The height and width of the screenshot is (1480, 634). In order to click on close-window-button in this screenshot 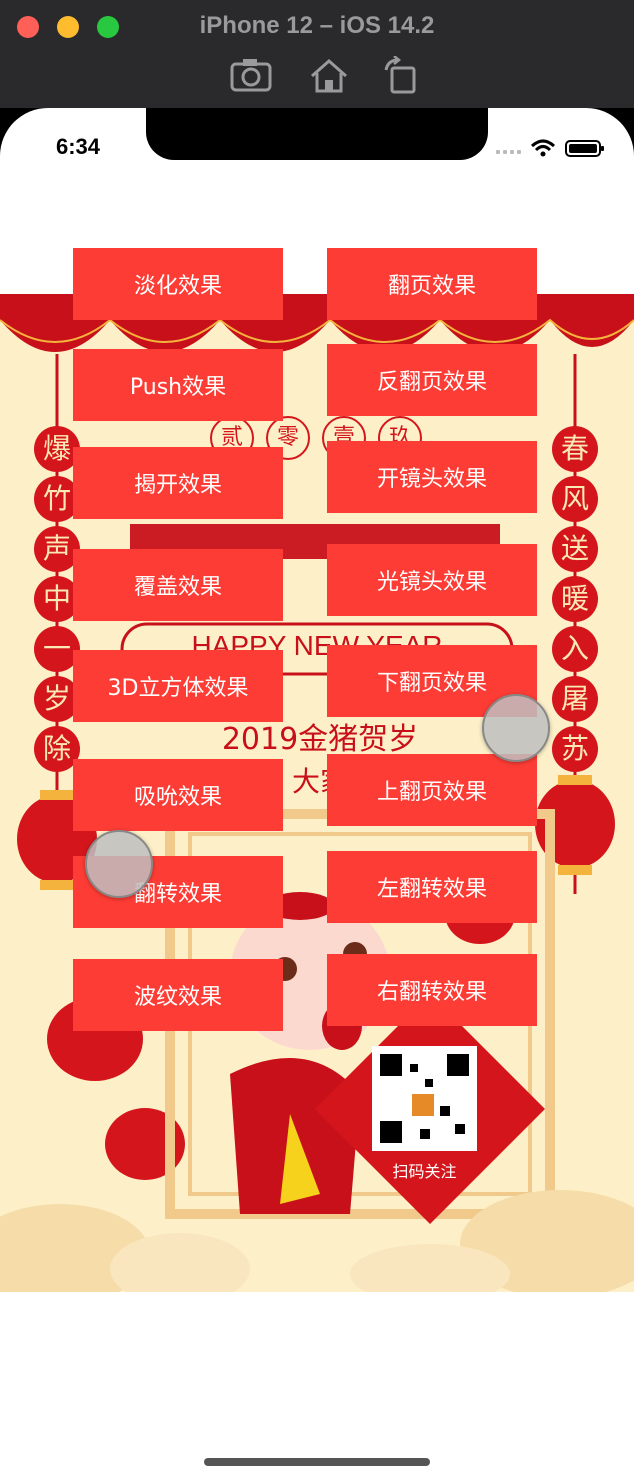, I will do `click(28, 27)`.